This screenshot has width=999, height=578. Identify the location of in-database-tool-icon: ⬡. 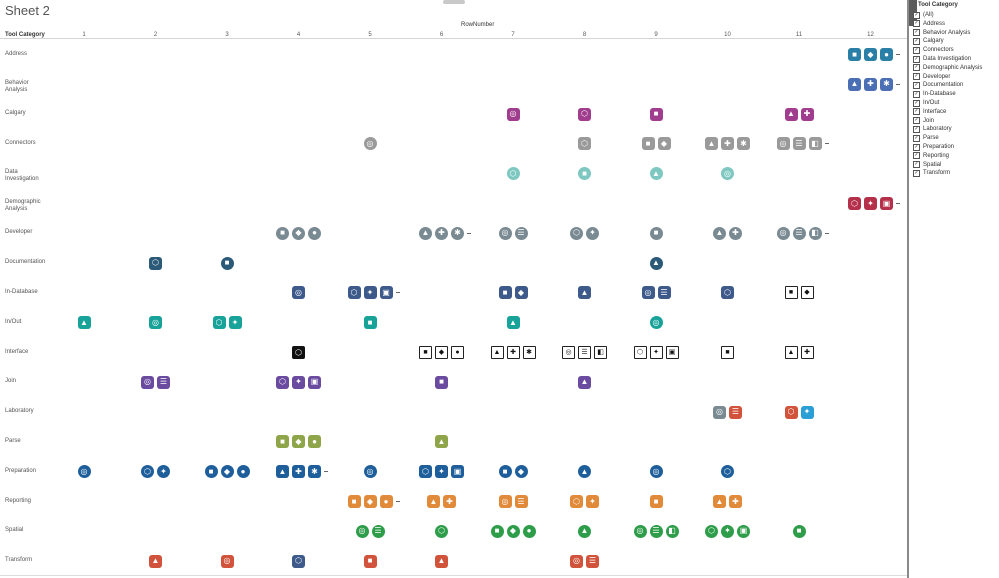
(354, 293).